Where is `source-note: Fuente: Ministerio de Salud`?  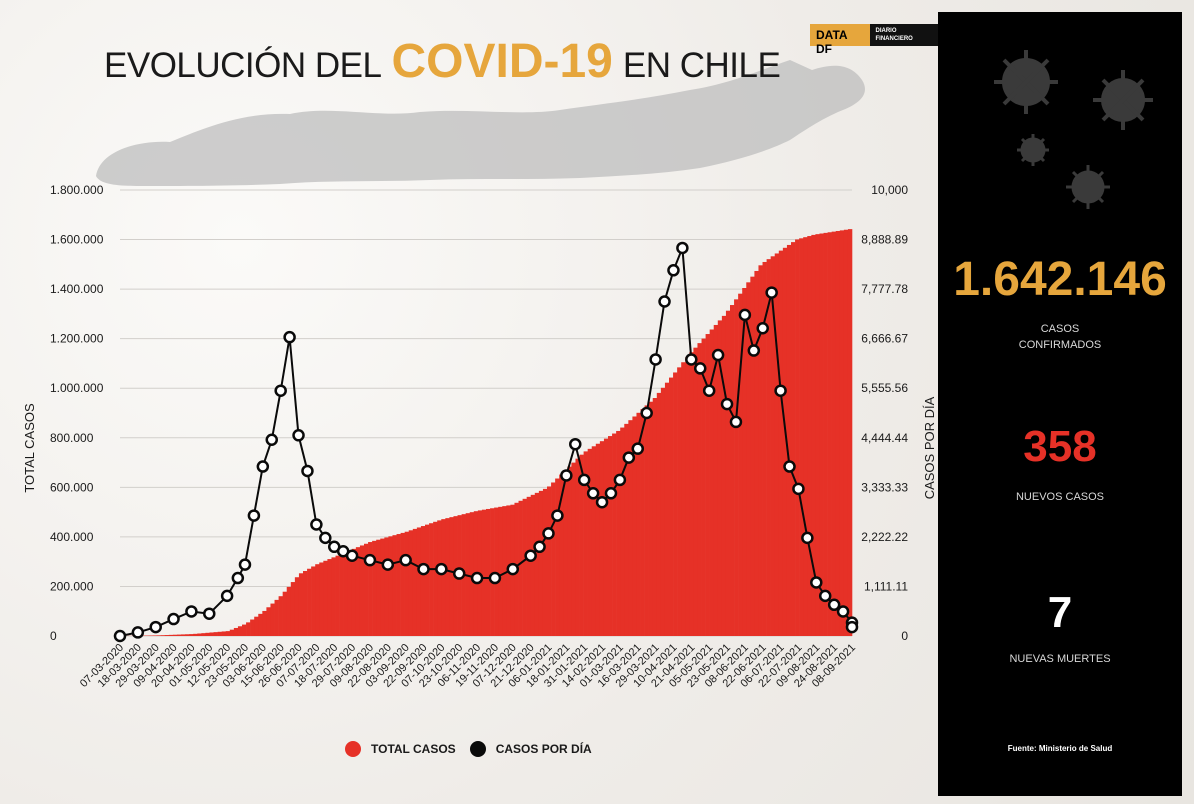 source-note: Fuente: Ministerio de Salud is located at coordinates (1060, 748).